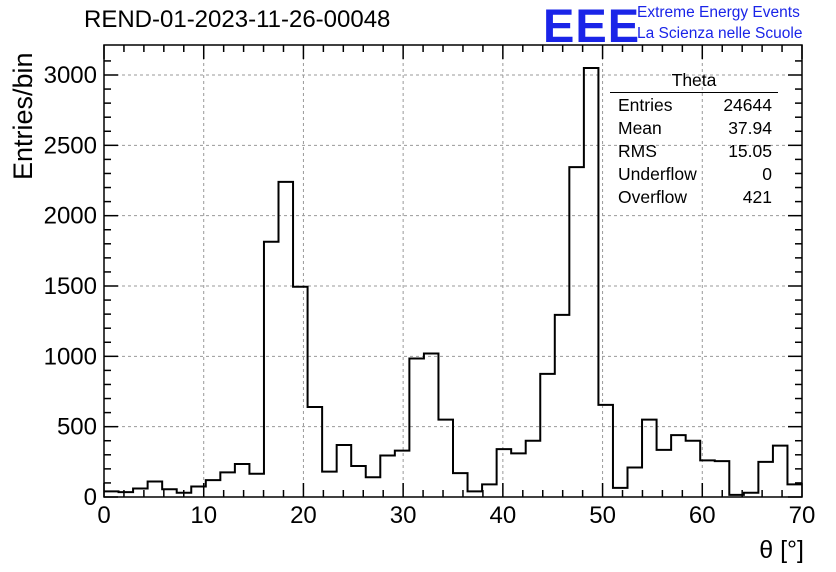 This screenshot has height=572, width=836. Describe the element at coordinates (70, 75) in the screenshot. I see `y-tick-label: 3000` at that location.